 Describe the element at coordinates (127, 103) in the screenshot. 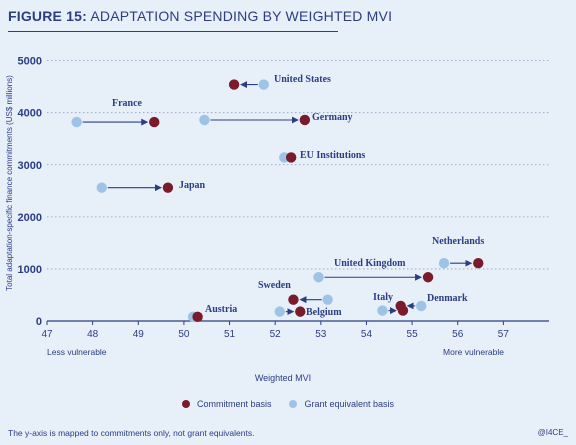

I see `country-label: France` at that location.